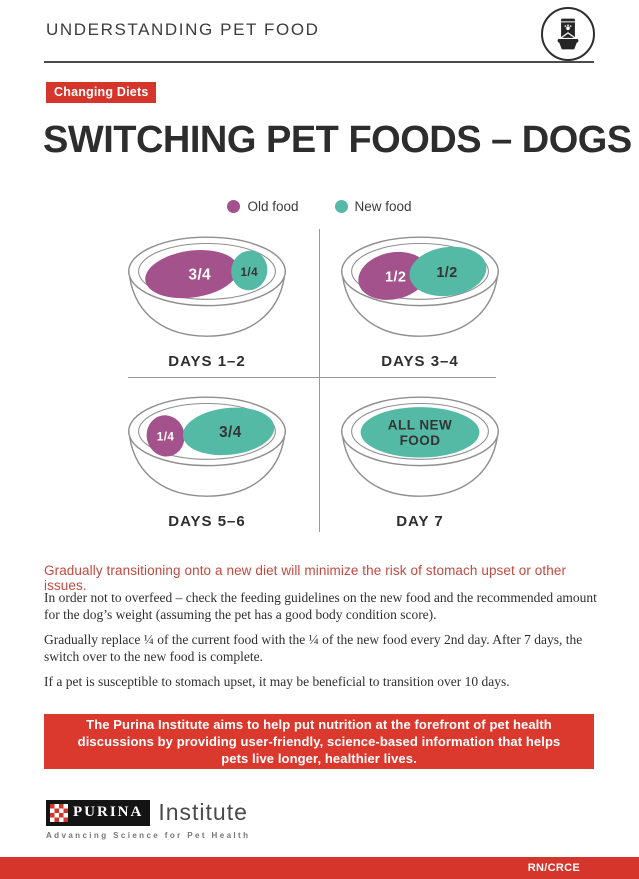 Image resolution: width=639 pixels, height=879 pixels. What do you see at coordinates (203, 812) in the screenshot?
I see `institute-wordmark: Institute` at bounding box center [203, 812].